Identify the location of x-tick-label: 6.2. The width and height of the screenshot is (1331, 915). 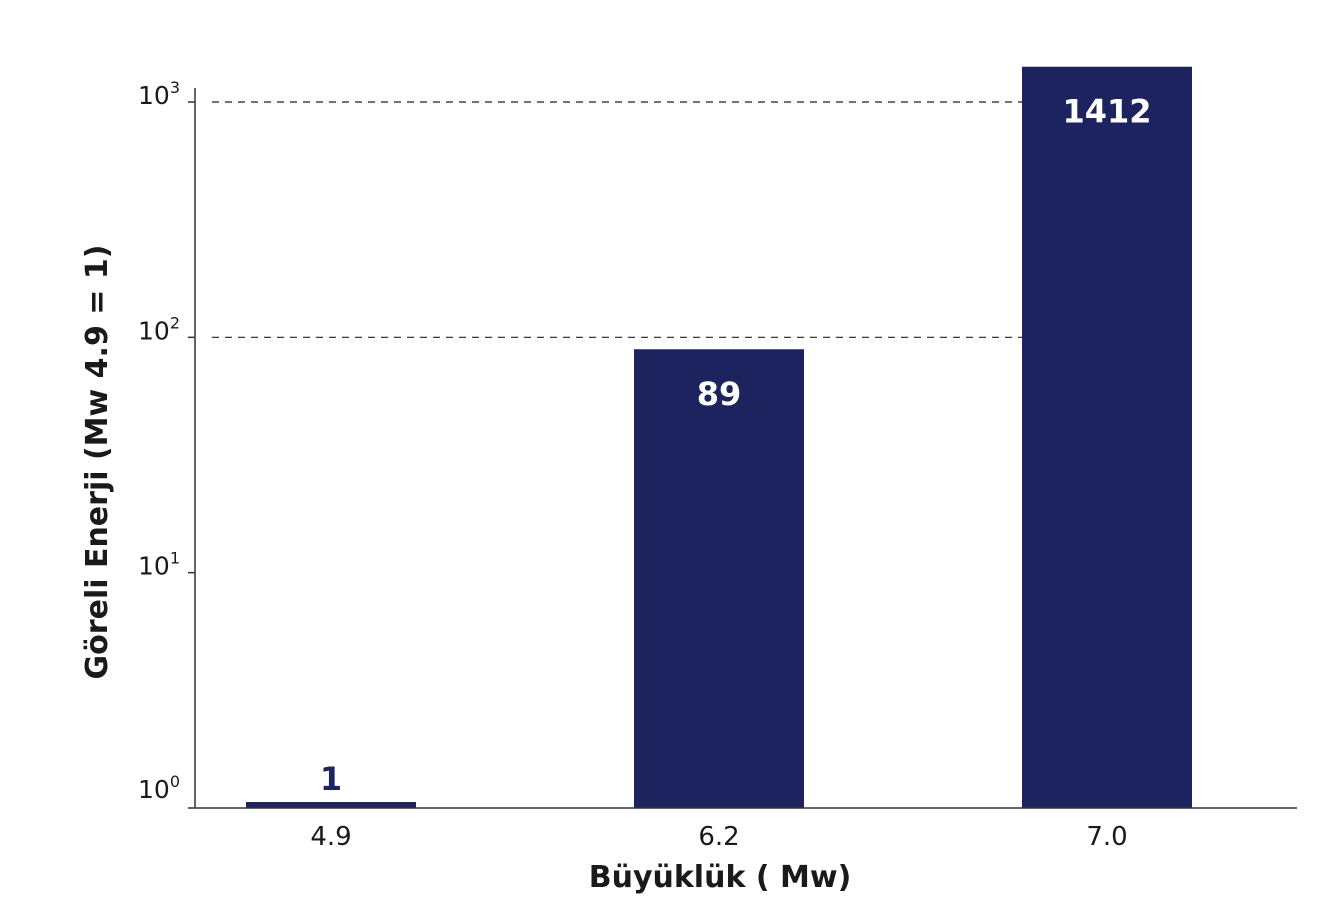
(718, 837).